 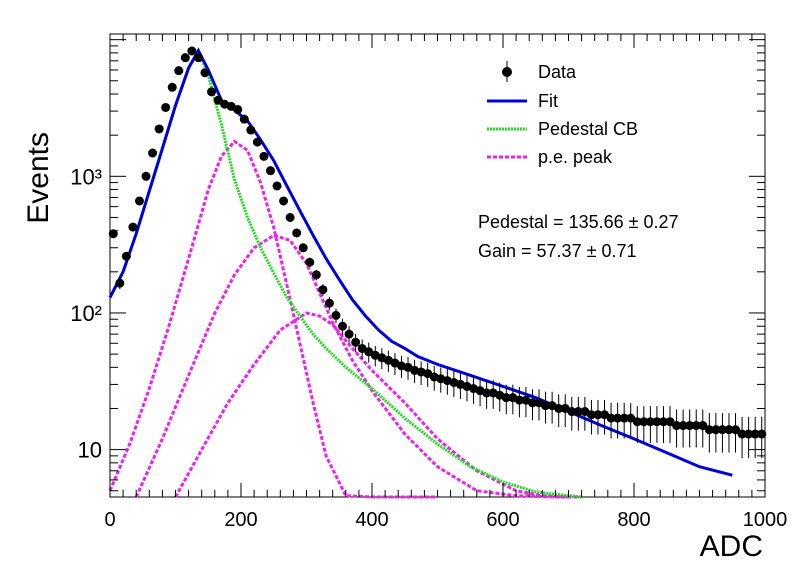 I want to click on legend-label-pe: p.e. peak, so click(x=575, y=157).